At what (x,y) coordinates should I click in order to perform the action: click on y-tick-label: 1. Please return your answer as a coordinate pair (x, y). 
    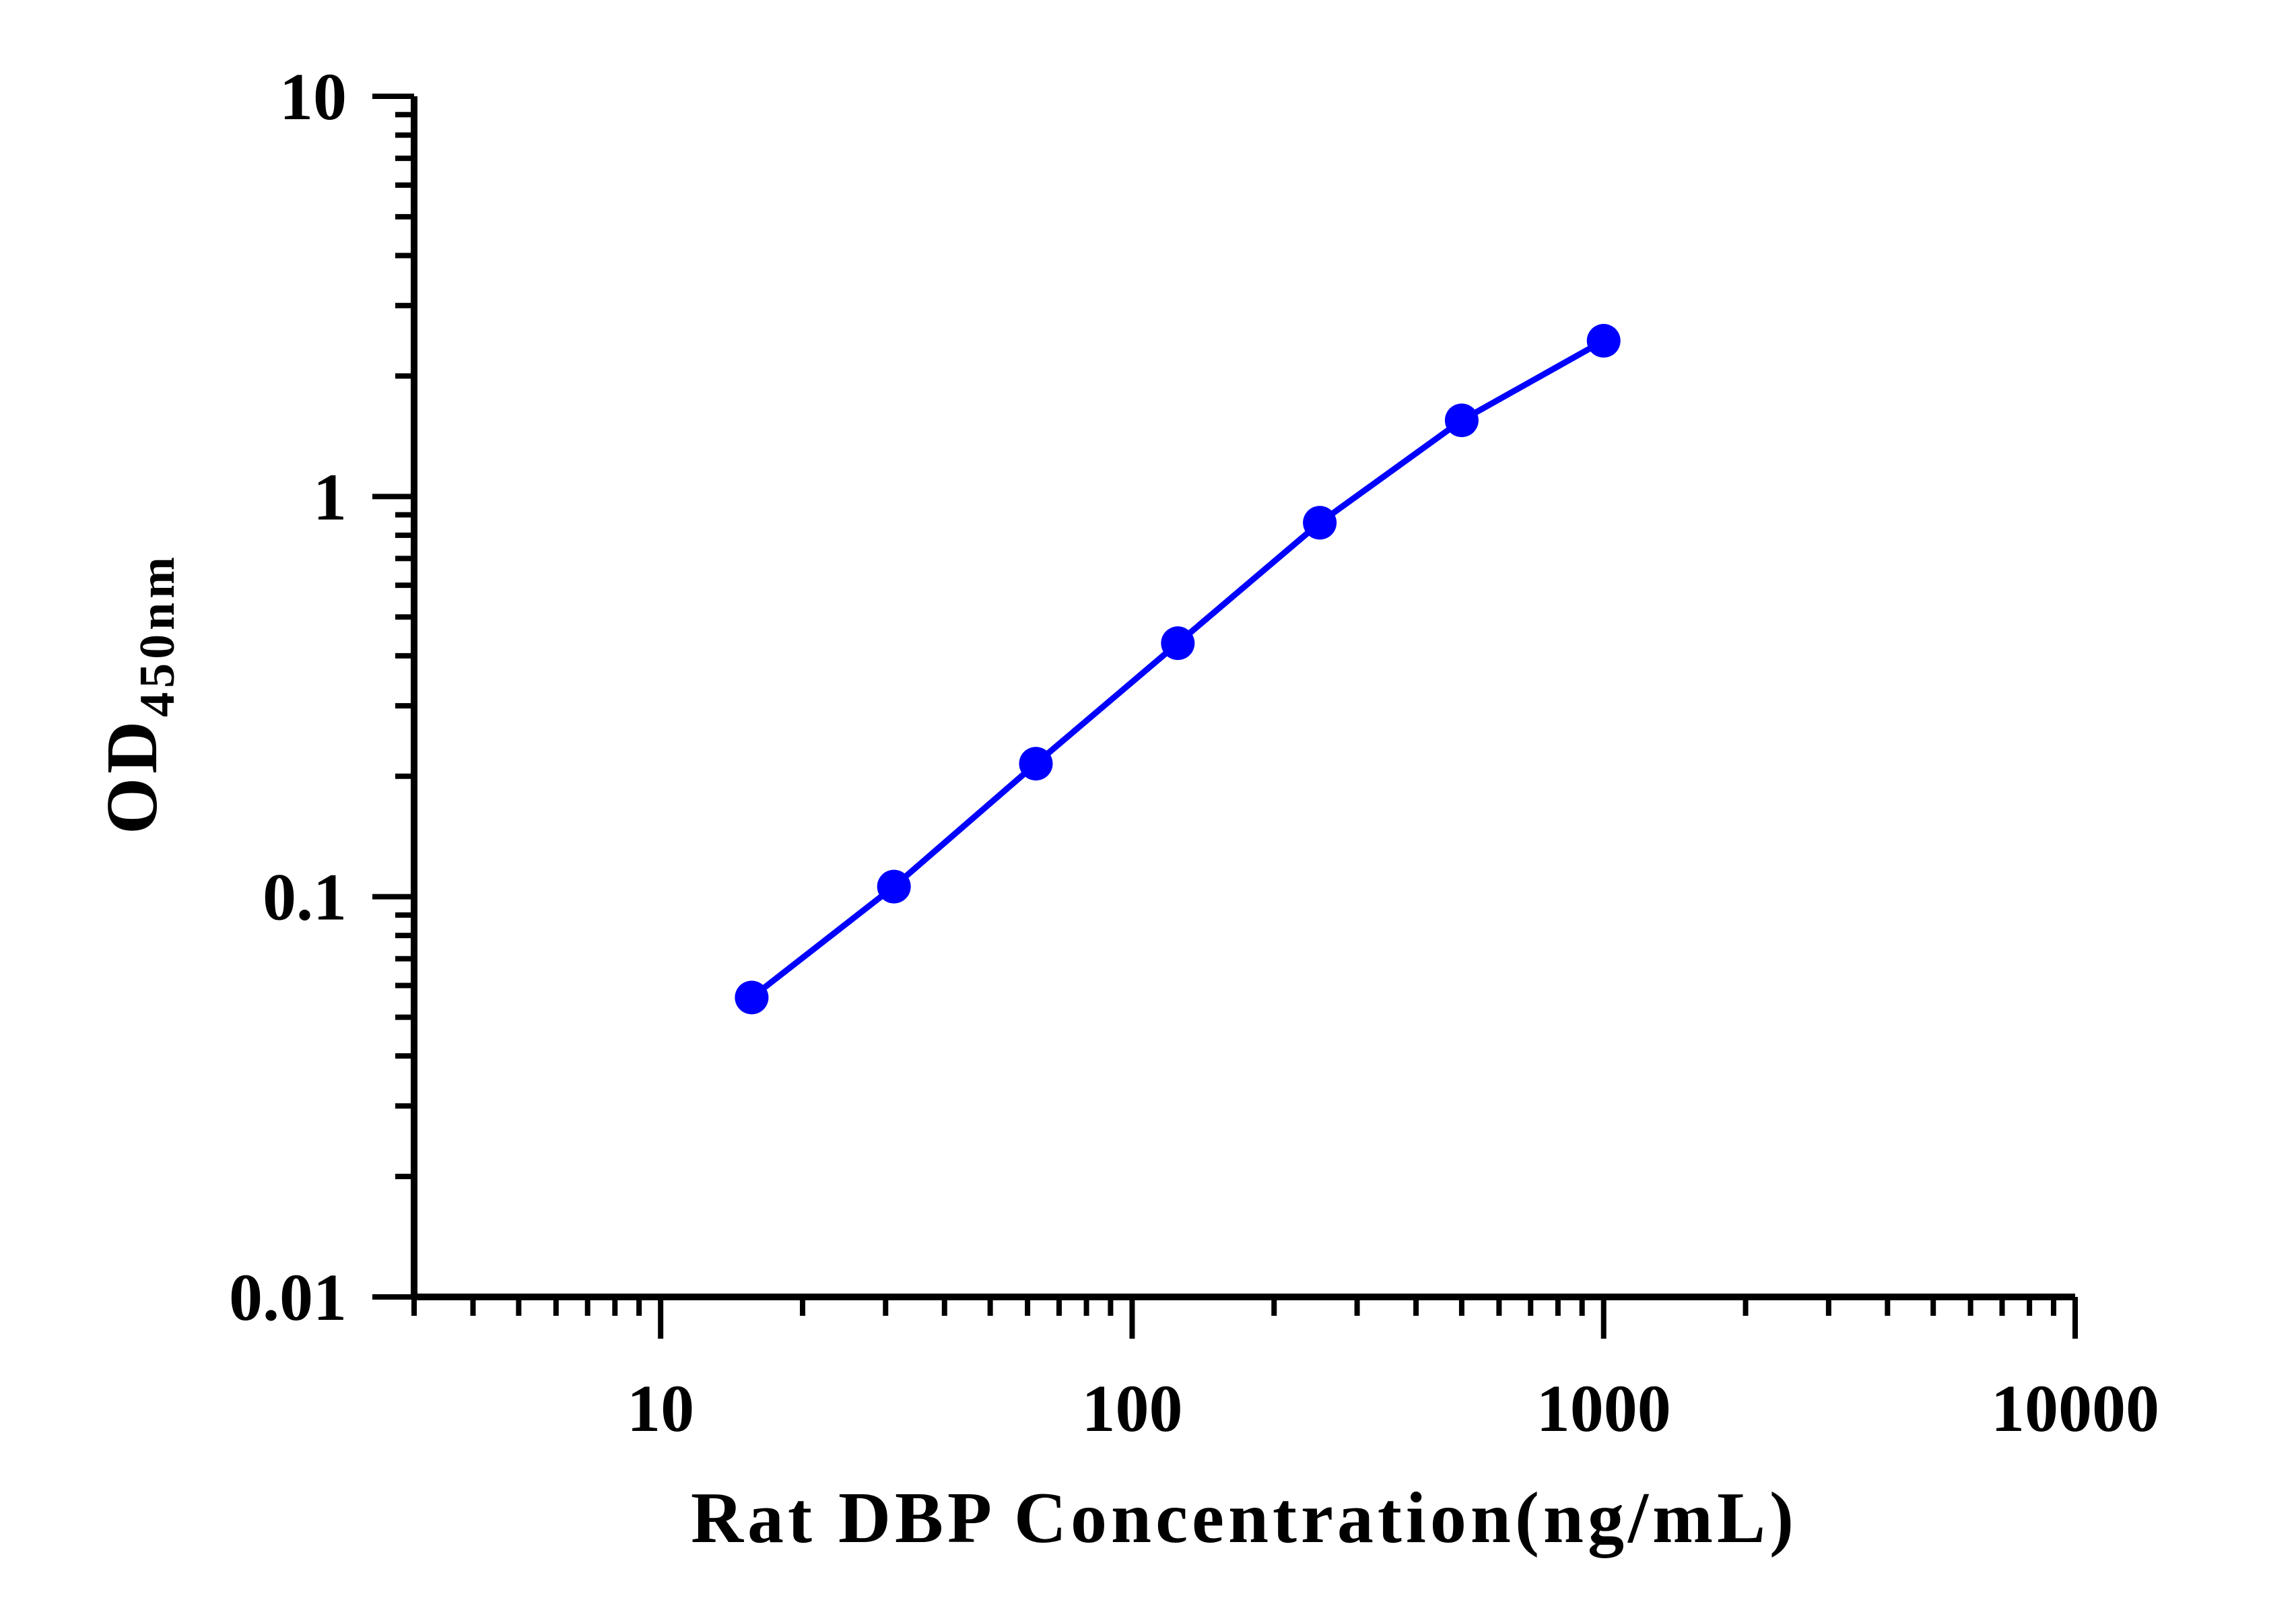
    Looking at the image, I should click on (330, 497).